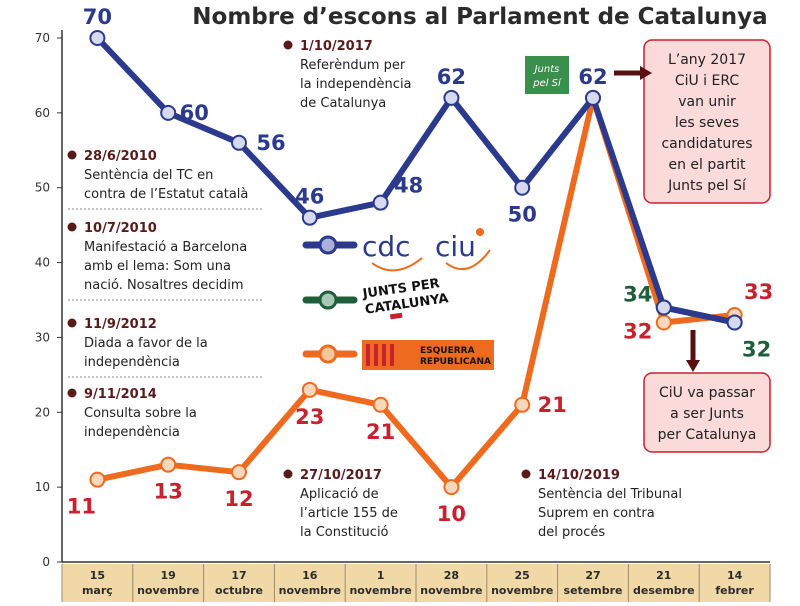 The width and height of the screenshot is (800, 606). I want to click on callout-box: CiU va passar a ser Junts per Catalunya, so click(707, 412).